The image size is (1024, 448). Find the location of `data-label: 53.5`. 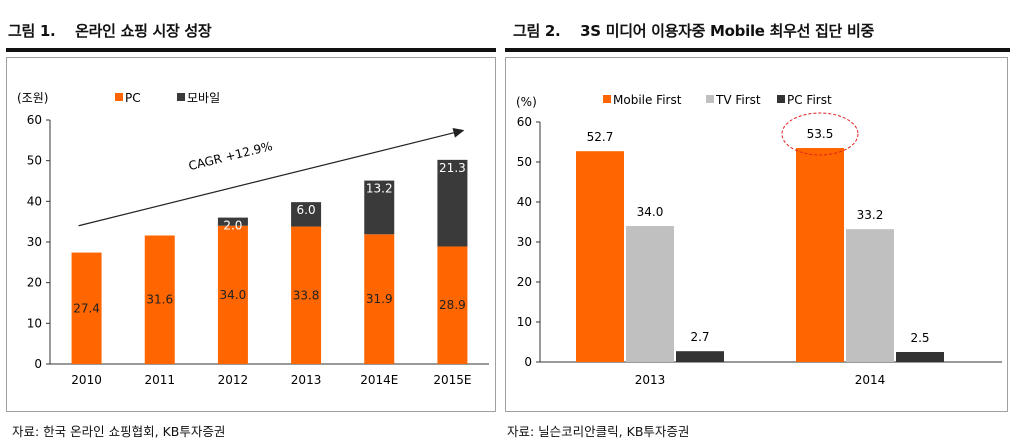

data-label: 53.5 is located at coordinates (820, 134).